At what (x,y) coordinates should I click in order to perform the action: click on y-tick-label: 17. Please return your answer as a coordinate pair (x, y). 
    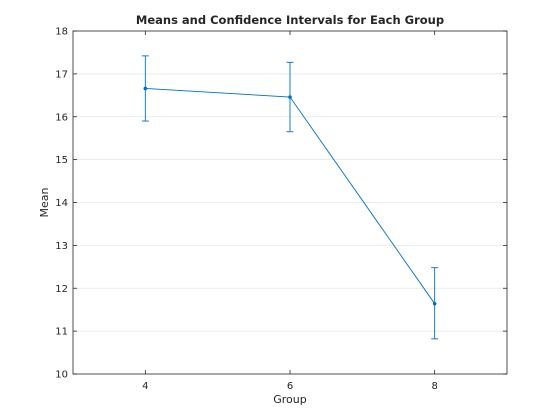
    Looking at the image, I should click on (61, 74).